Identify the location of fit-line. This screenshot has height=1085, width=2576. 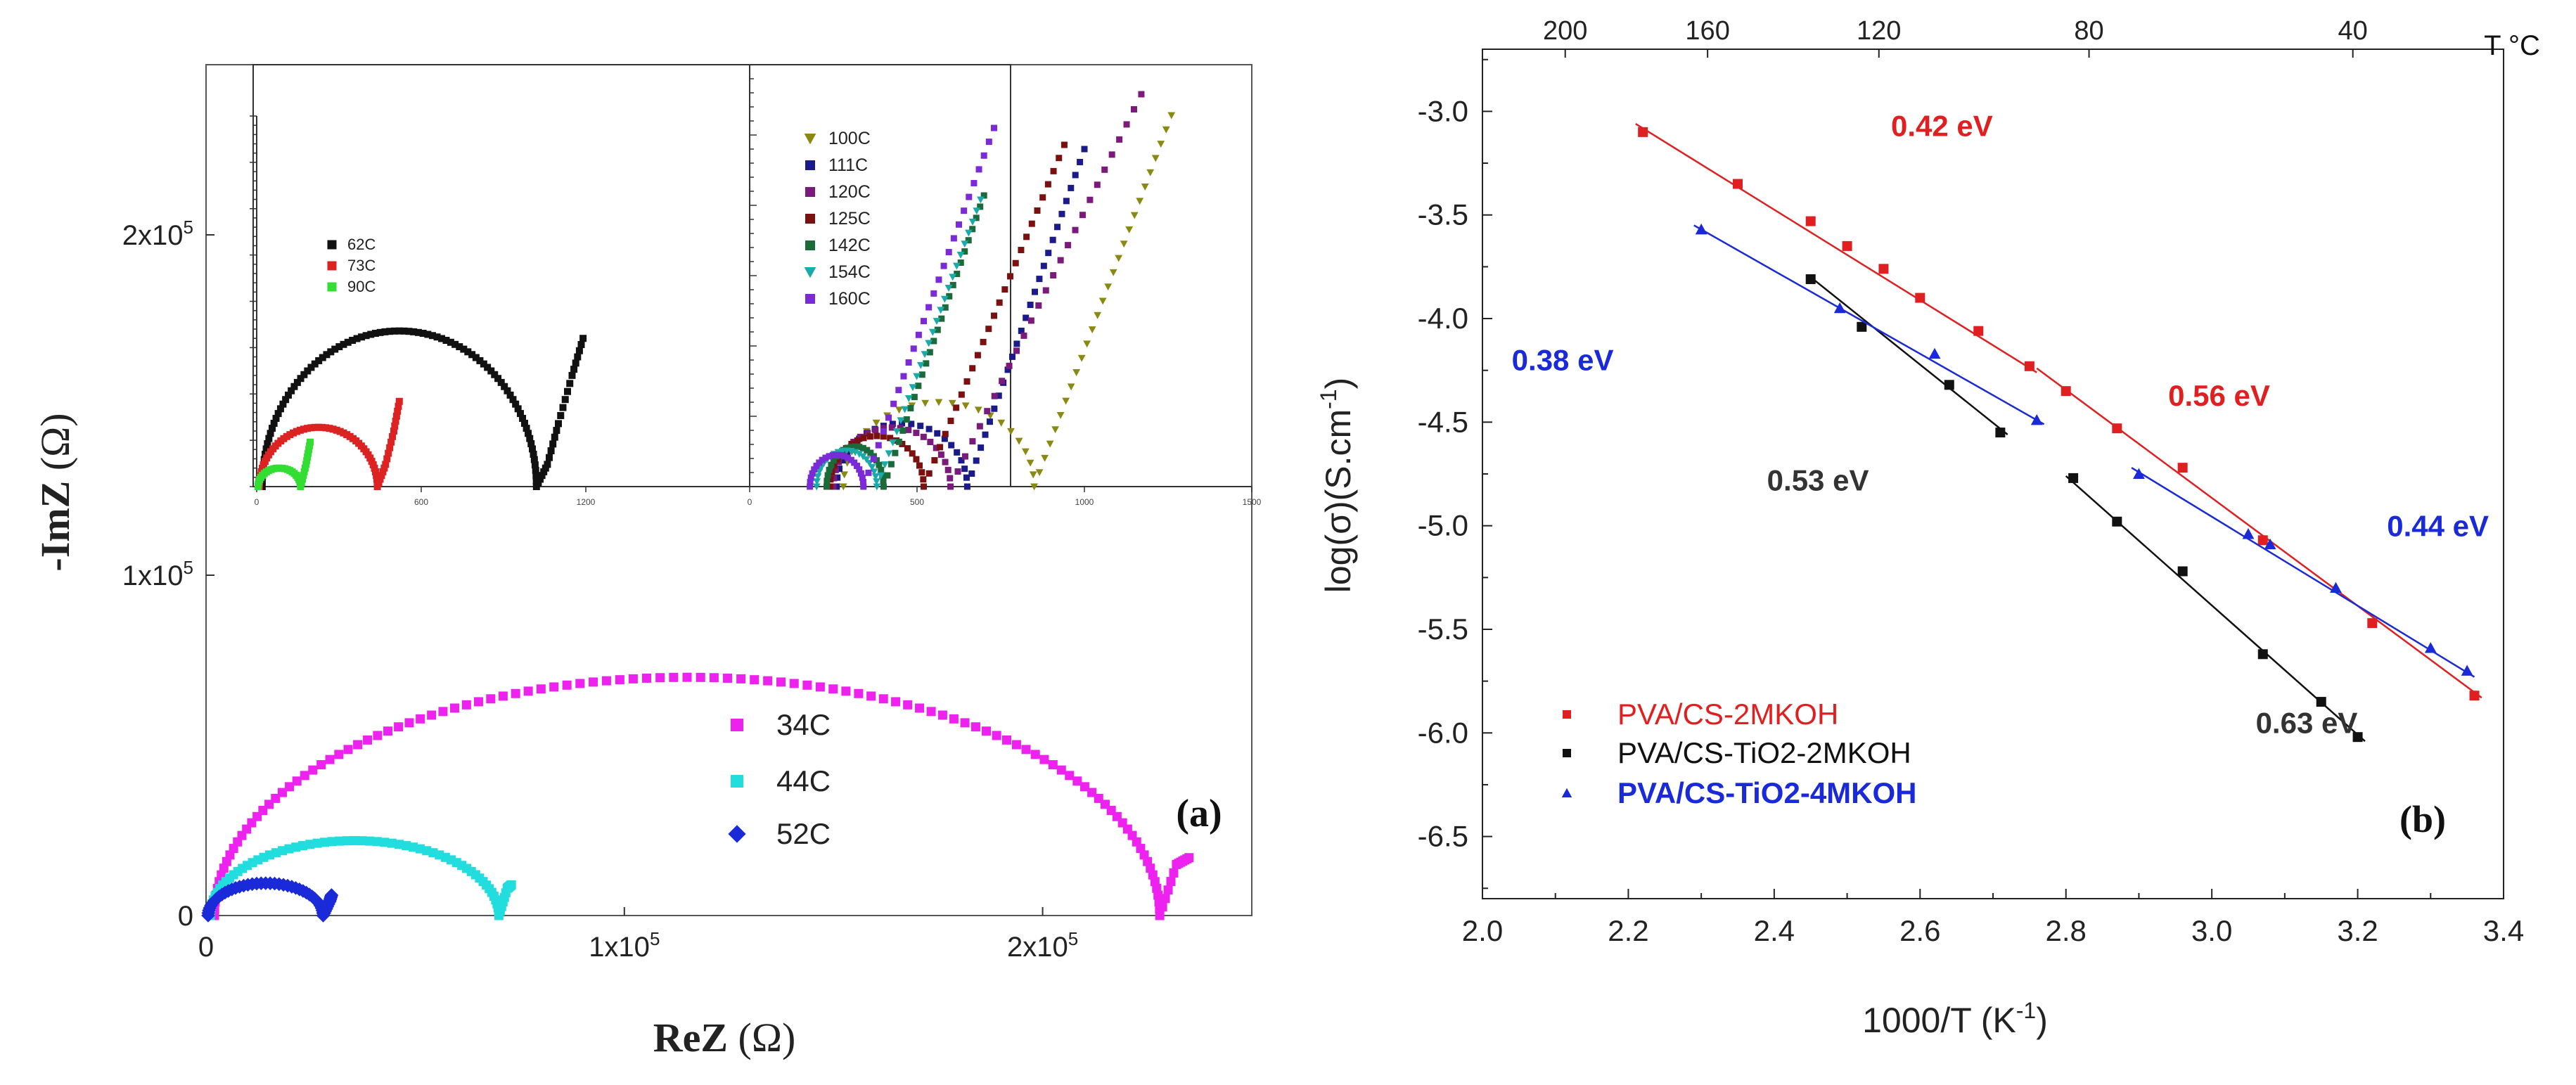
(1909, 355).